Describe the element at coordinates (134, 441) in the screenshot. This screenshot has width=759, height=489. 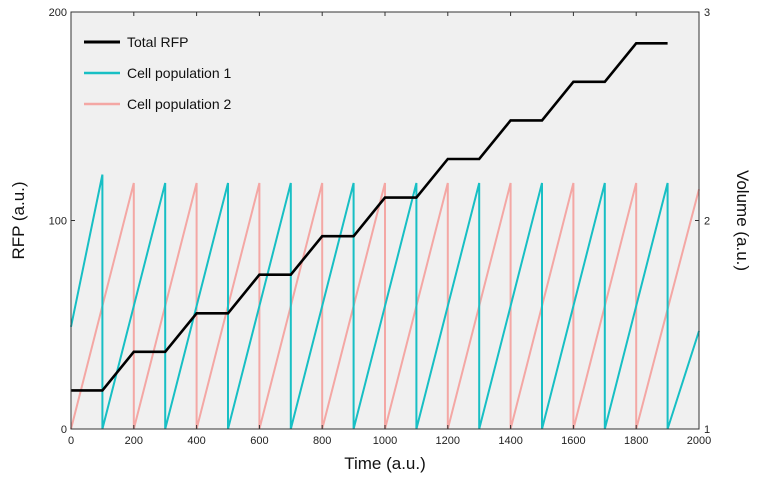
I see `x-tick-label: 200` at that location.